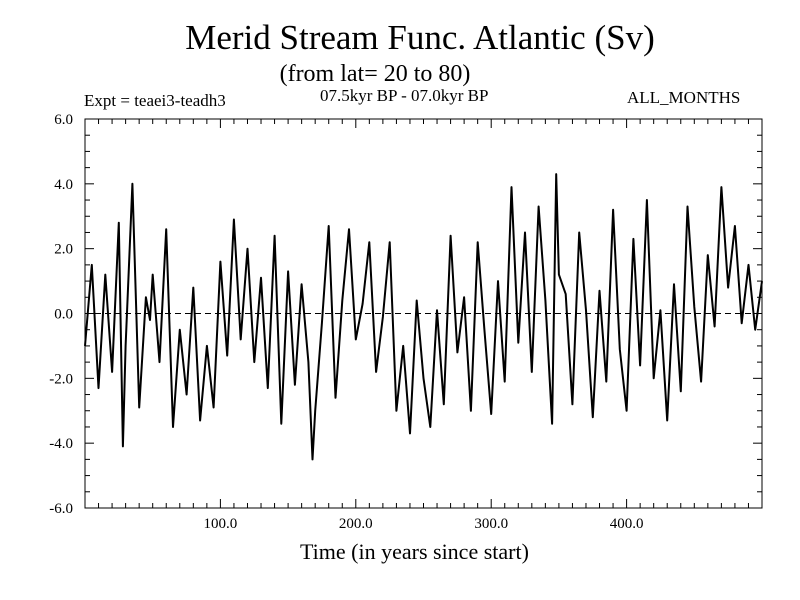 The height and width of the screenshot is (600, 800). Describe the element at coordinates (61, 379) in the screenshot. I see `y-tick-label: -2.0` at that location.